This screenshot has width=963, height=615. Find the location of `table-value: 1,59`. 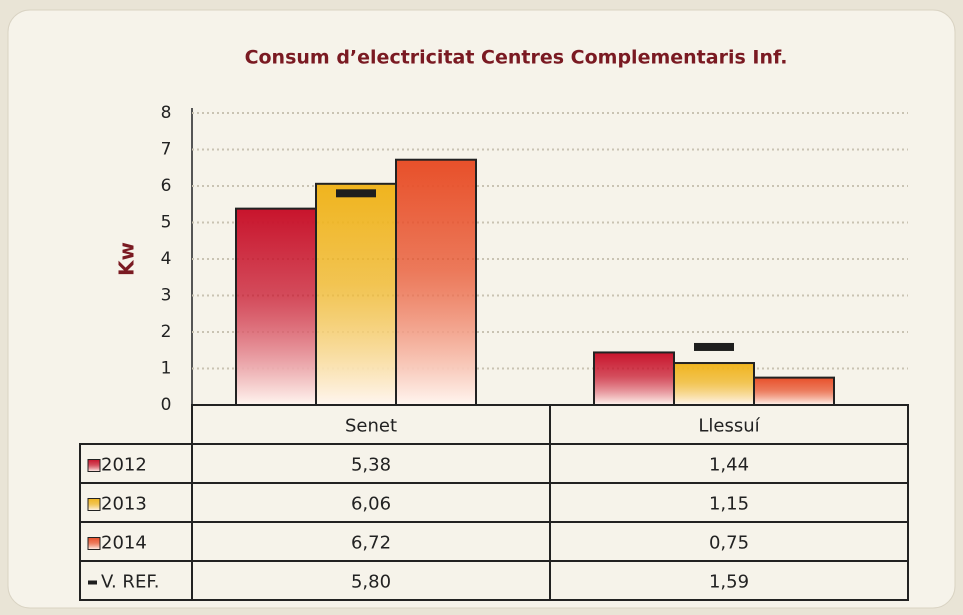

table-value: 1,59 is located at coordinates (729, 582).